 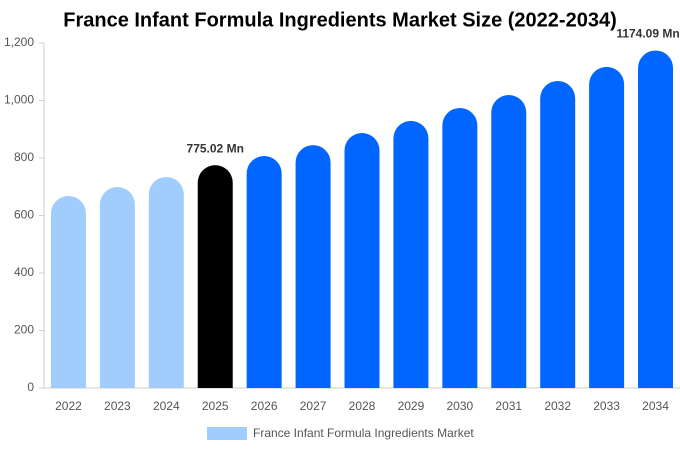 What do you see at coordinates (411, 406) in the screenshot?
I see `x-tick-label: 2029` at bounding box center [411, 406].